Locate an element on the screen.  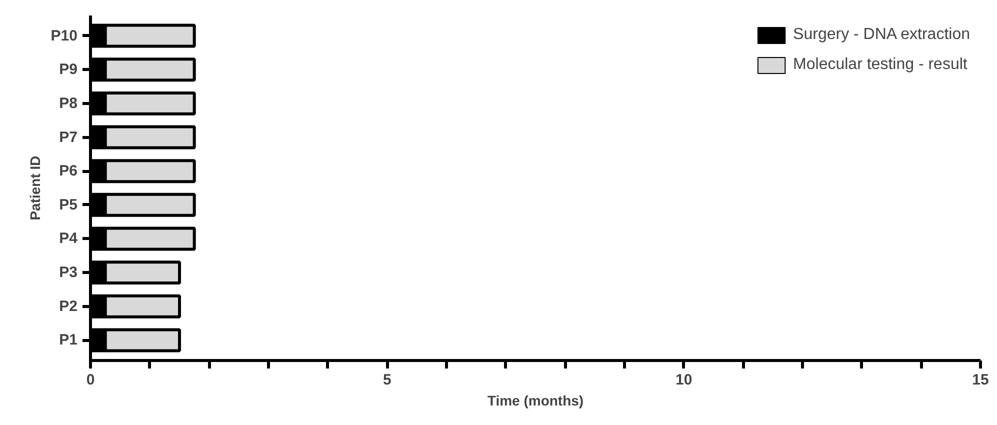
y-tick-label: P3 is located at coordinates (68, 273).